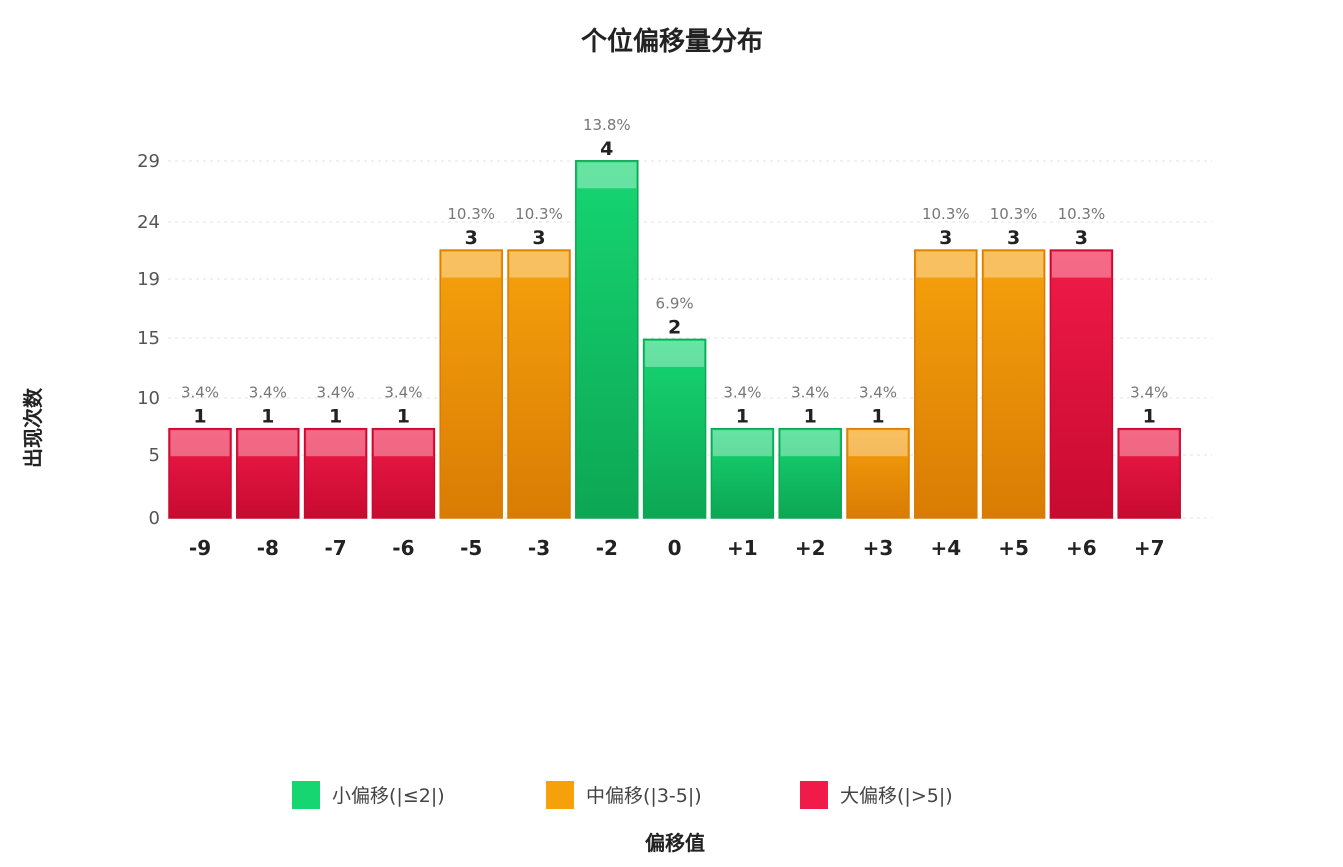  I want to click on percent-label: 13.8%, so click(607, 125).